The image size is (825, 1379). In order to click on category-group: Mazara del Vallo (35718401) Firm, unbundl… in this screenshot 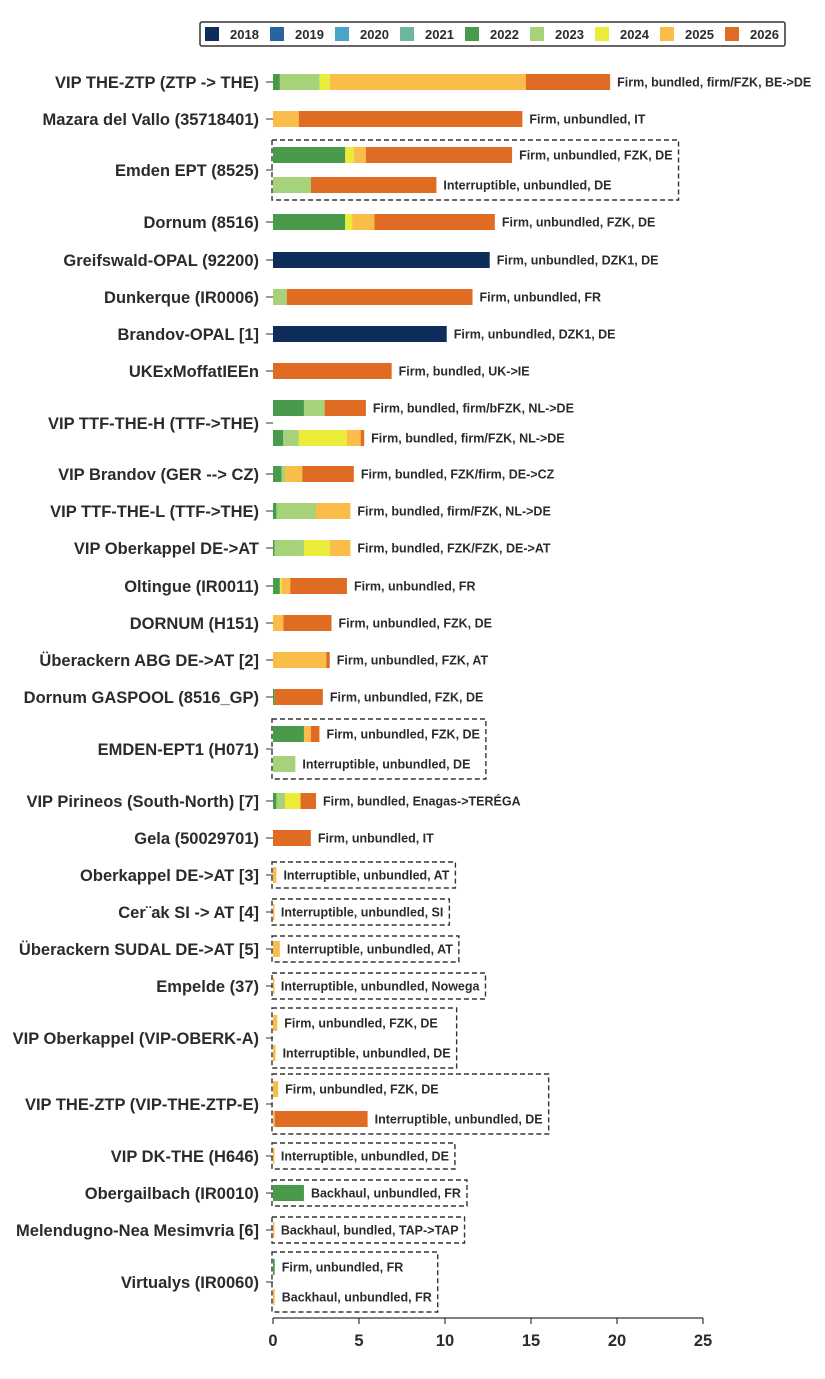, I will do `click(344, 120)`.